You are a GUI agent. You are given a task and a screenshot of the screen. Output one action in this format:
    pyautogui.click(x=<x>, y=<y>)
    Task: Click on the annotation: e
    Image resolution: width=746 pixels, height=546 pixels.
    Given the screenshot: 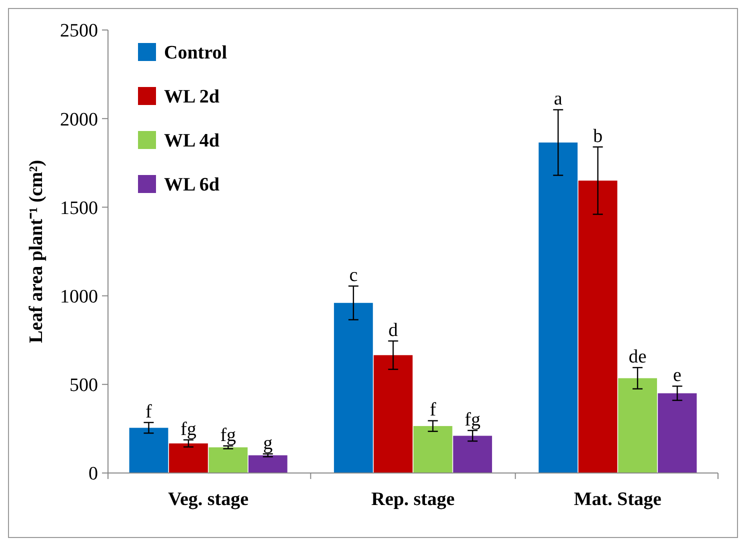 What is the action you would take?
    pyautogui.click(x=677, y=375)
    